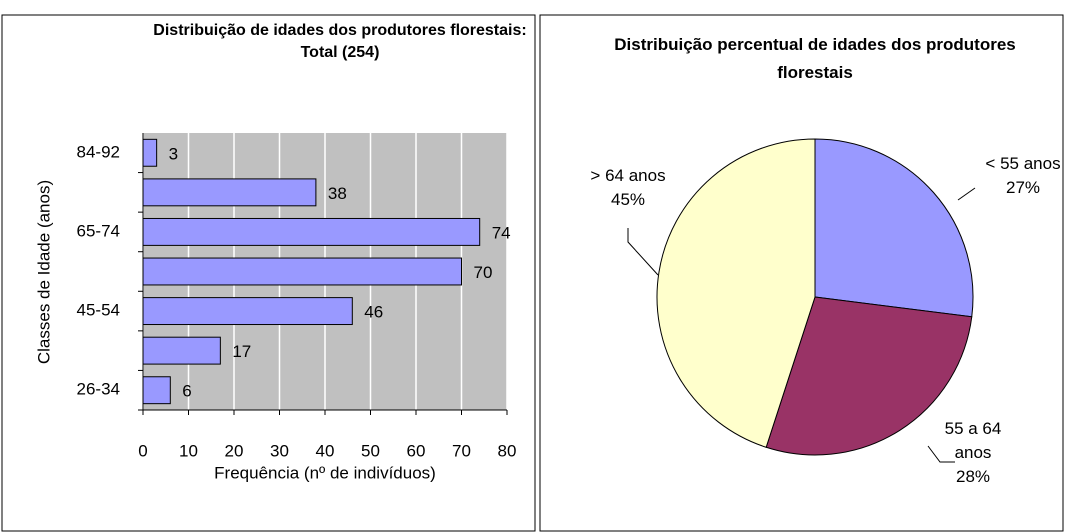 The width and height of the screenshot is (1066, 532). I want to click on value-label: 17, so click(241, 351).